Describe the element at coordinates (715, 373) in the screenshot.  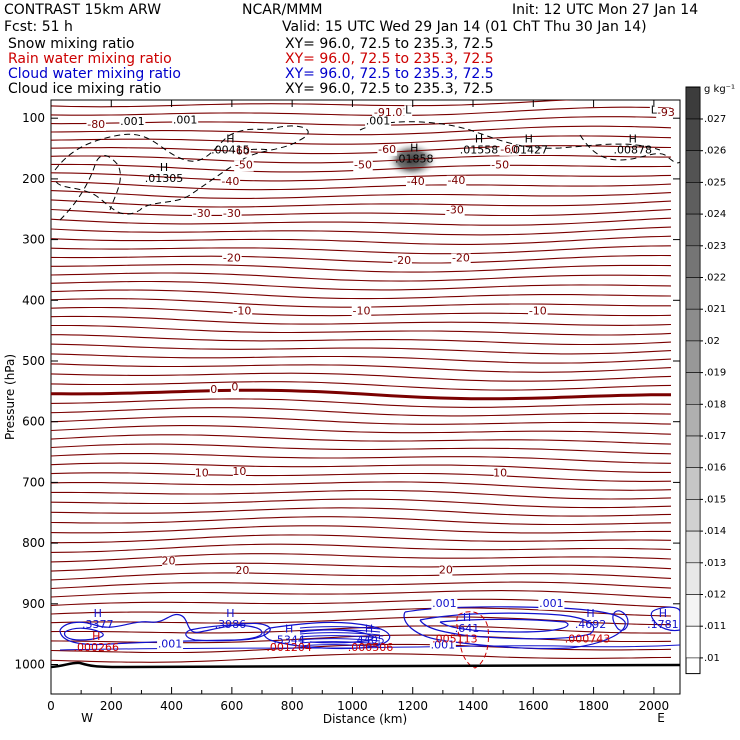
I see `colorbar-label: .019` at that location.